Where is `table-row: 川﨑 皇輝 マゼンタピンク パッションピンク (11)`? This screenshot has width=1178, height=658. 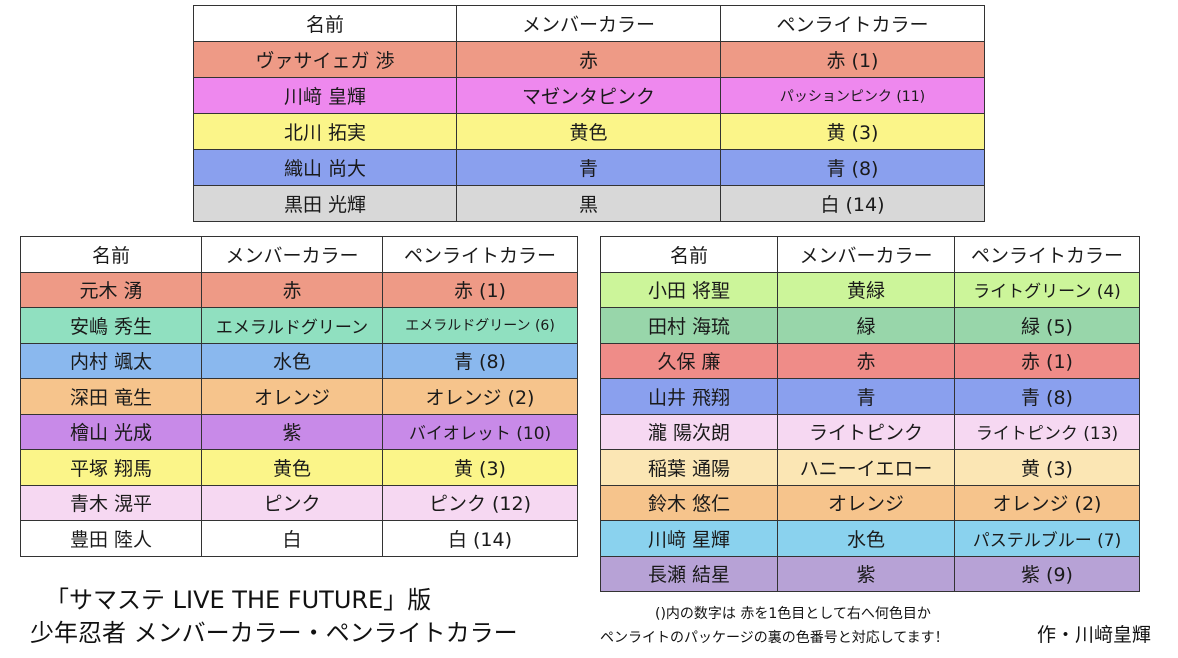
table-row: 川﨑 皇輝 マゼンタピンク パッションピンク (11) is located at coordinates (589, 95).